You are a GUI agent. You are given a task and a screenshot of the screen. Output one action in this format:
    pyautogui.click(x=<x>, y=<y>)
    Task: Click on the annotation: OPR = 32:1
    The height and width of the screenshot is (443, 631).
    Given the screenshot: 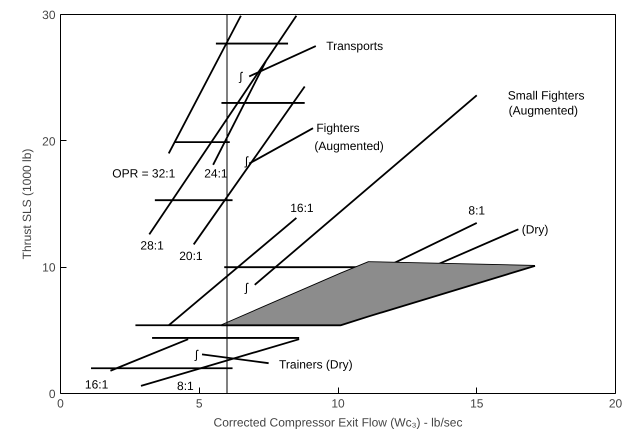 What is the action you would take?
    pyautogui.click(x=144, y=173)
    